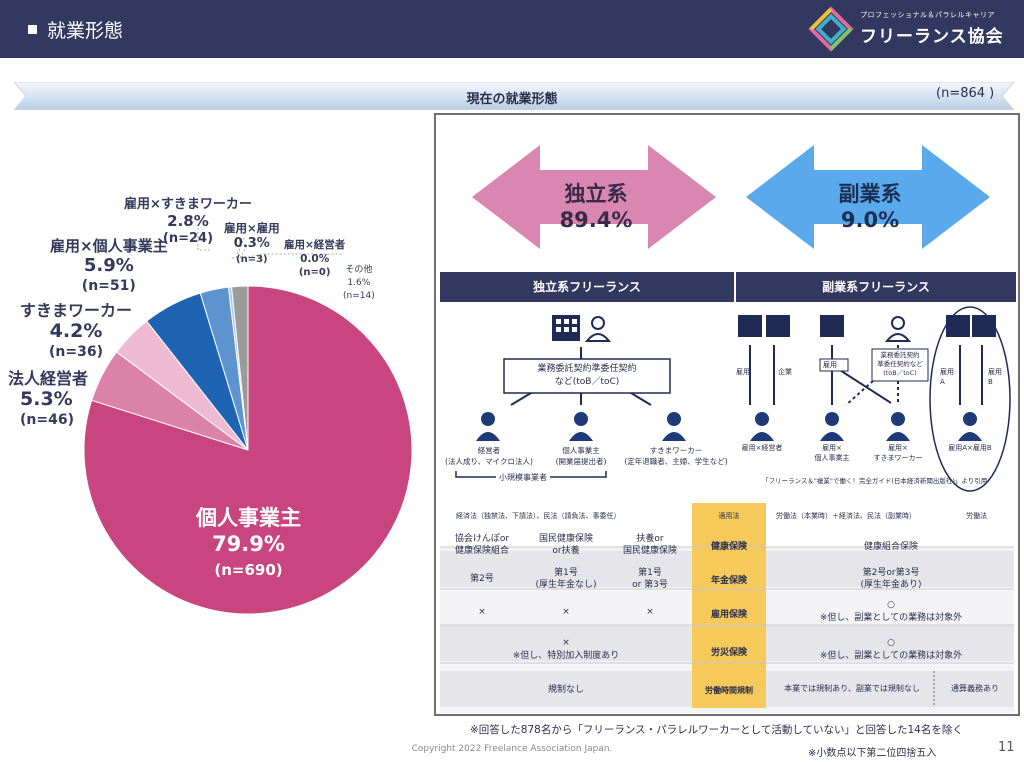  I want to click on row-employ-c3: ×, so click(650, 612).